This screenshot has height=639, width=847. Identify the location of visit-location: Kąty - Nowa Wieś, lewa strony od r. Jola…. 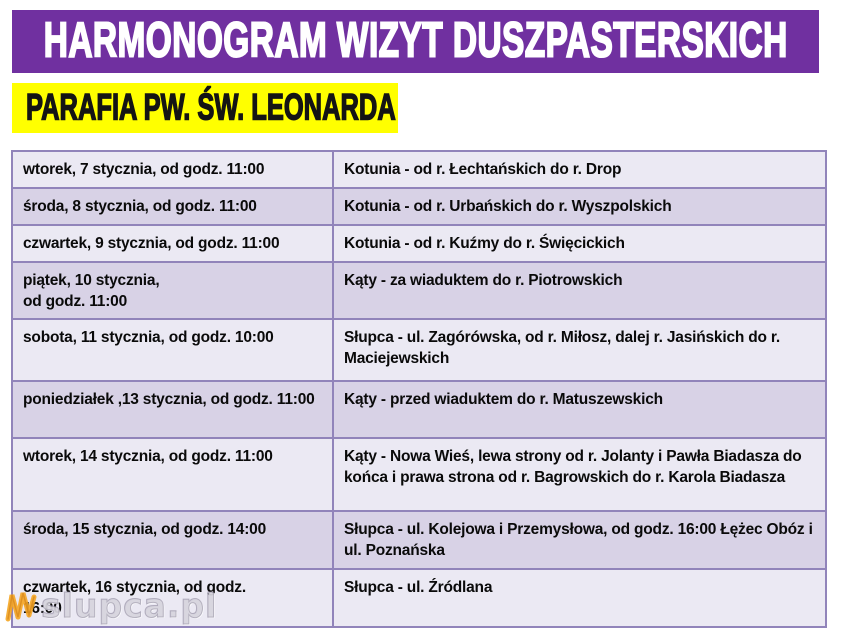
(579, 474).